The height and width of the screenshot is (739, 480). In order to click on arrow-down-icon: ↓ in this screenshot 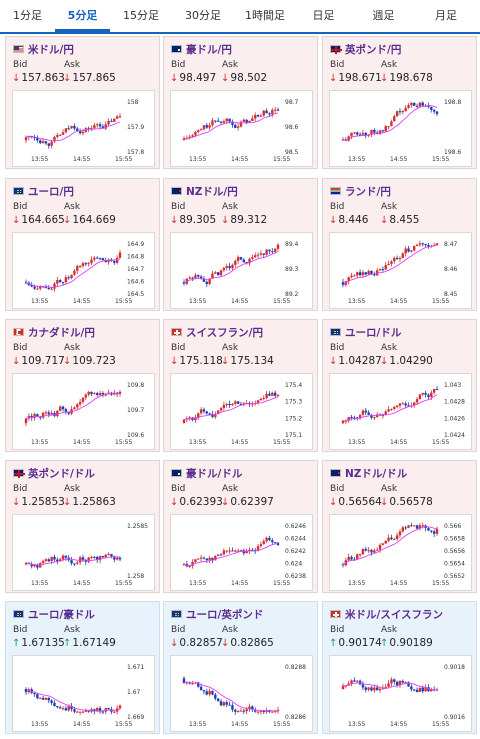, I will do `click(174, 643)`.